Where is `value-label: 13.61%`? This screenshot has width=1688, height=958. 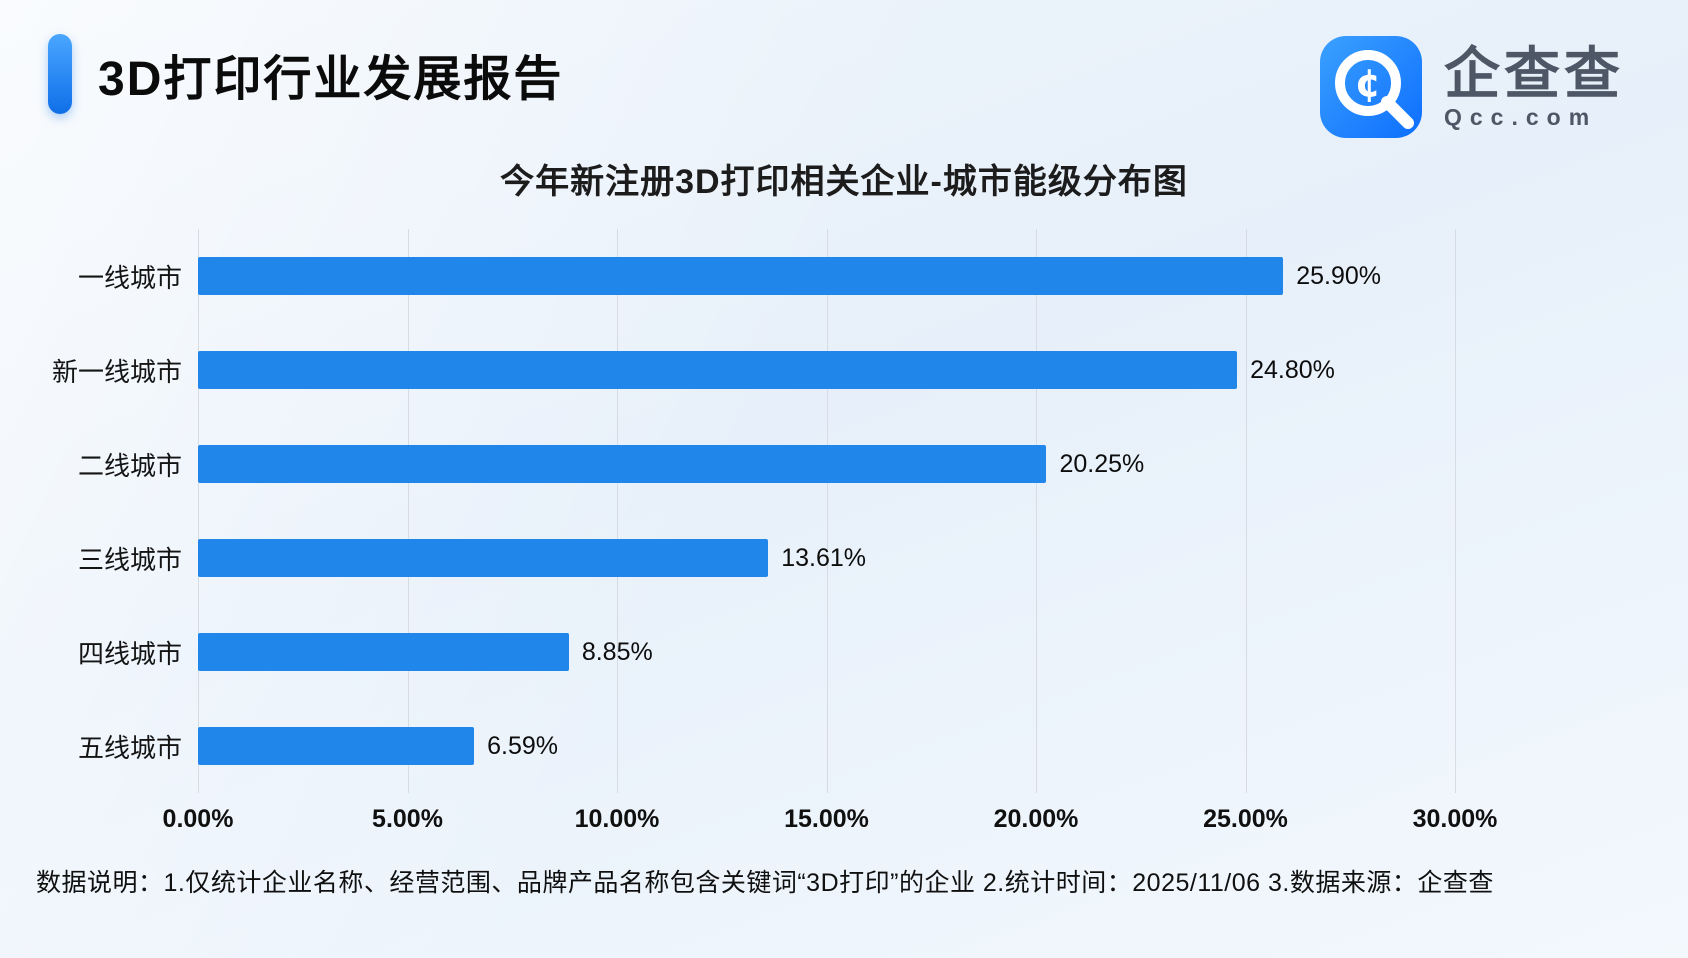 value-label: 13.61% is located at coordinates (824, 557).